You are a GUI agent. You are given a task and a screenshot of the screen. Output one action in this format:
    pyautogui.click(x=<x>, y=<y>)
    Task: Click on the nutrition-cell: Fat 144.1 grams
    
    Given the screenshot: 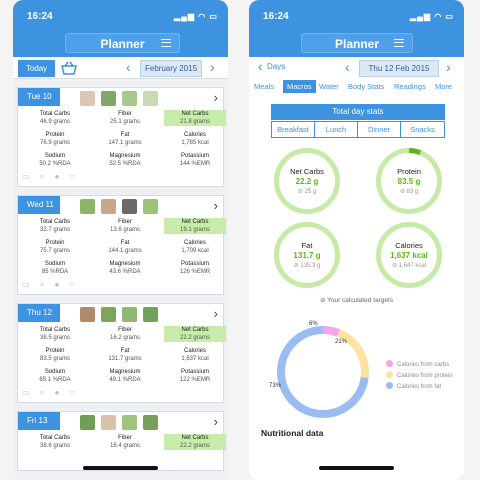 What is the action you would take?
    pyautogui.click(x=125, y=247)
    